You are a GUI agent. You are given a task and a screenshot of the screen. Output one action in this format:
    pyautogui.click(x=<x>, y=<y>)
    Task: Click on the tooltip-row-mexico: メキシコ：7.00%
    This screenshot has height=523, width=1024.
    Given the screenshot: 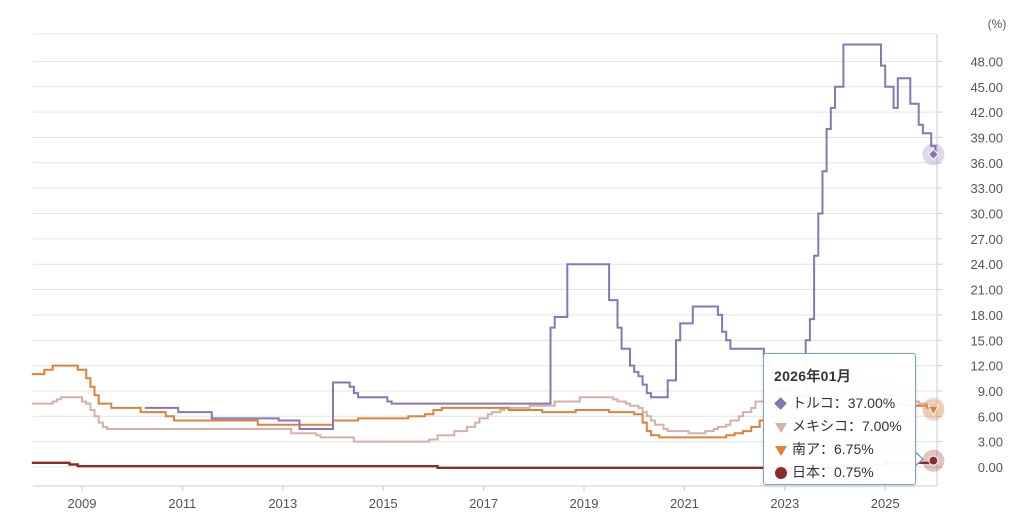 What is the action you would take?
    pyautogui.click(x=839, y=426)
    